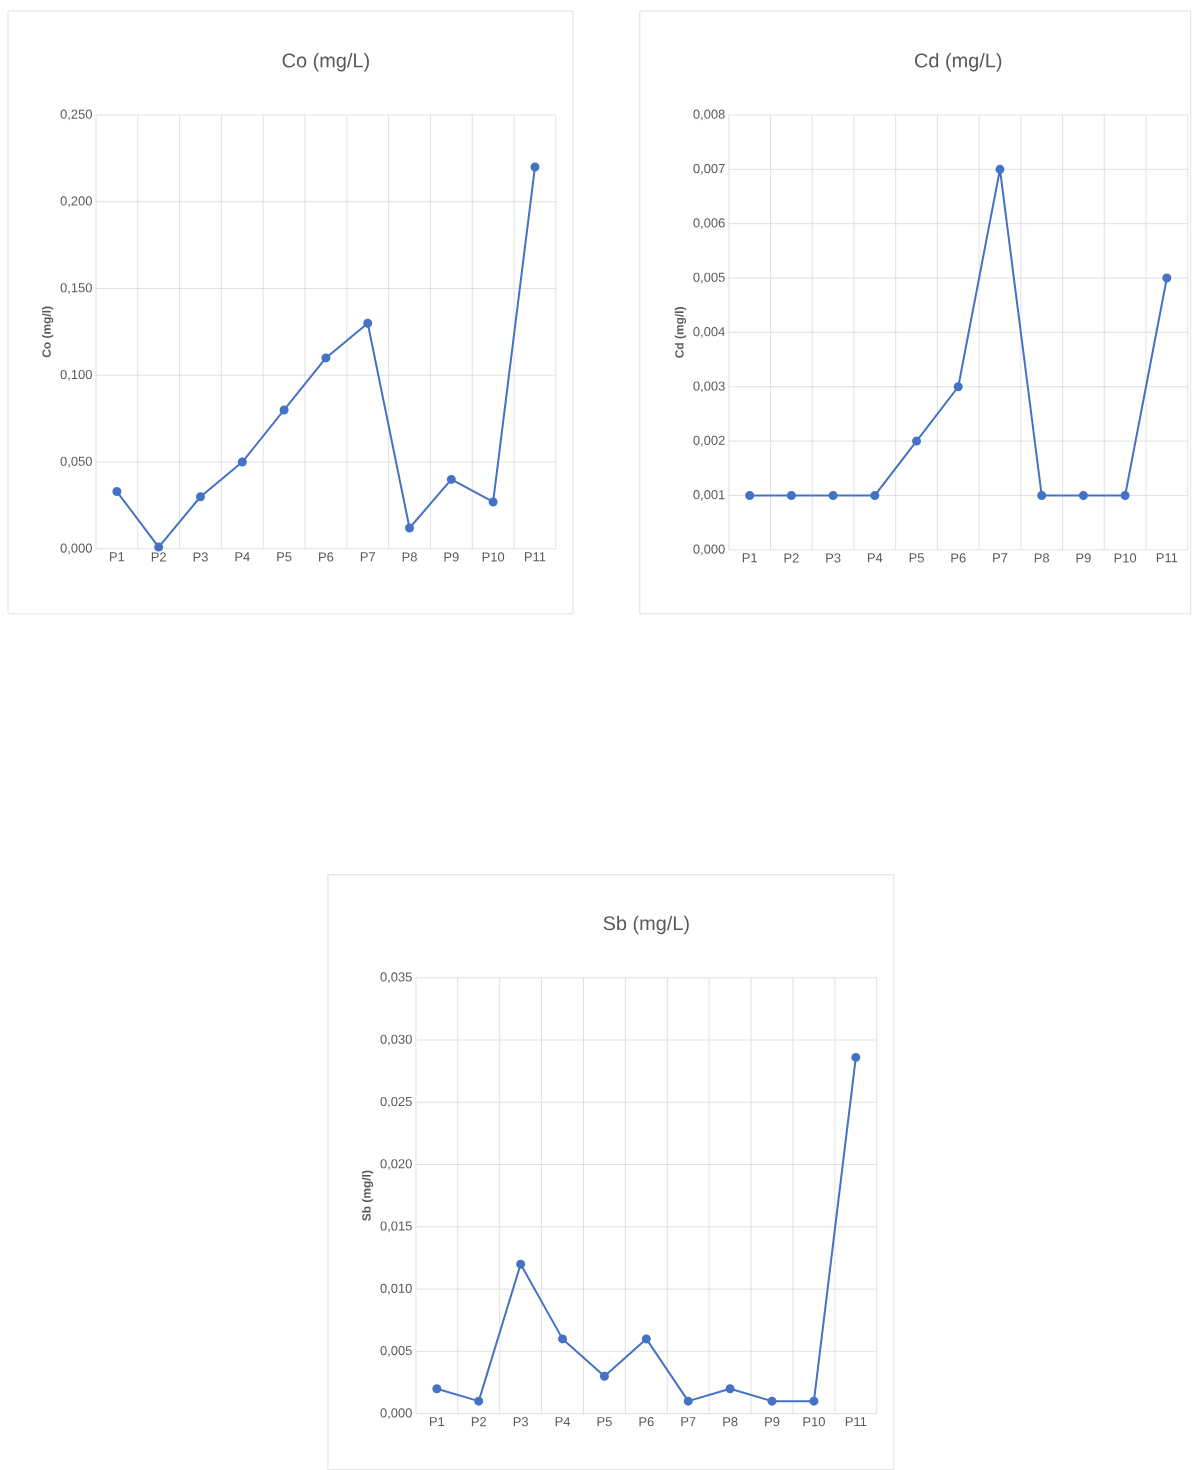 The width and height of the screenshot is (1192, 1470). I want to click on y-tick-label: 0,020, so click(396, 1164).